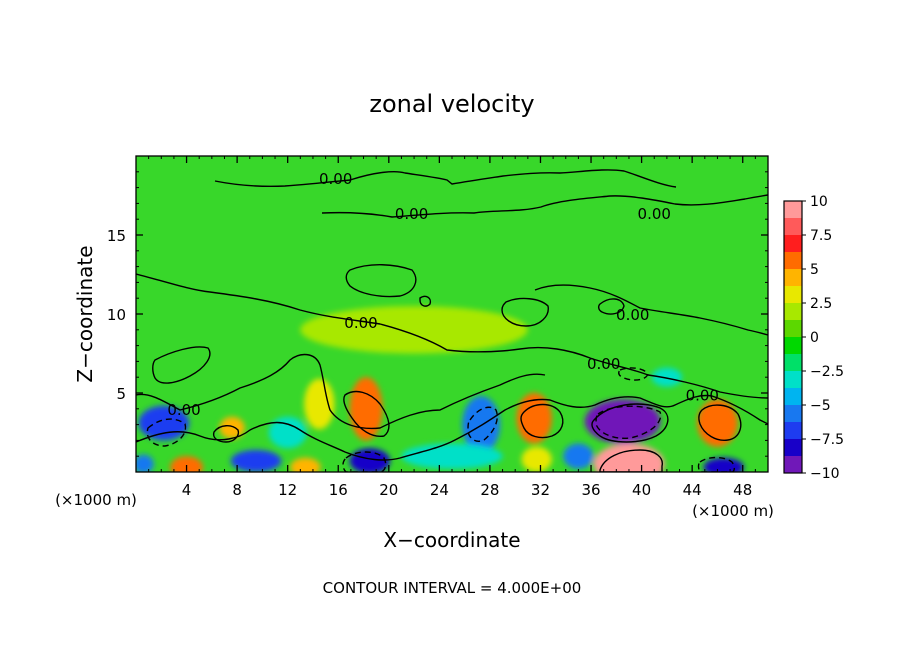  Describe the element at coordinates (821, 304) in the screenshot. I see `colorbar-tick-label: 2.5` at that location.